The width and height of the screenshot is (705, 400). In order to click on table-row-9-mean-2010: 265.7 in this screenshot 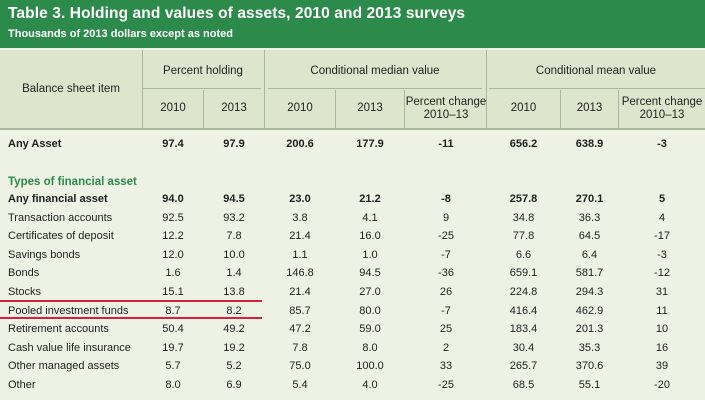, I will do `click(523, 366)`.